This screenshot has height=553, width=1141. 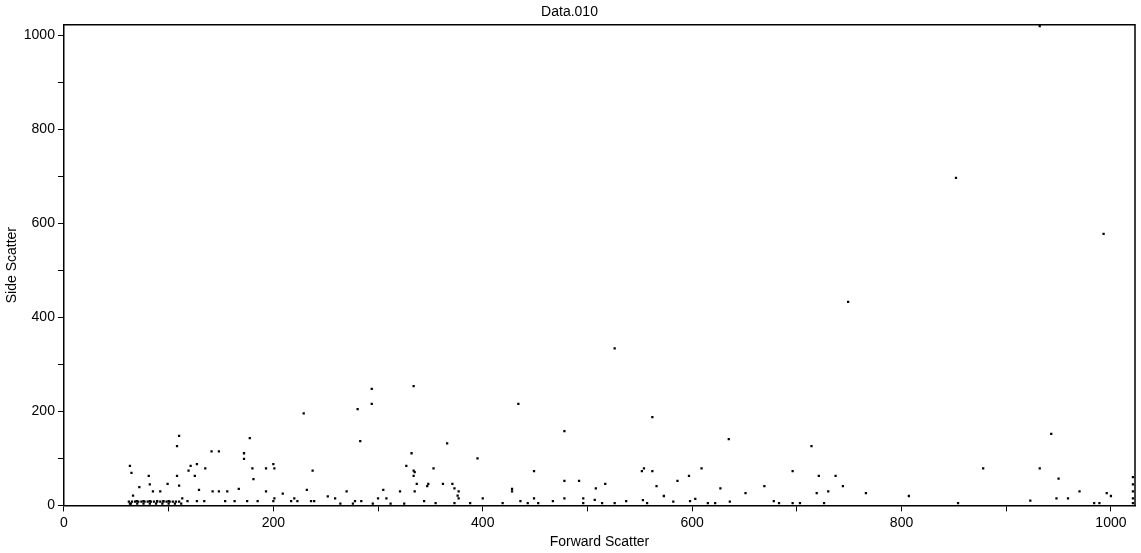 What do you see at coordinates (64, 521) in the screenshot?
I see `x-tick-label: 0` at bounding box center [64, 521].